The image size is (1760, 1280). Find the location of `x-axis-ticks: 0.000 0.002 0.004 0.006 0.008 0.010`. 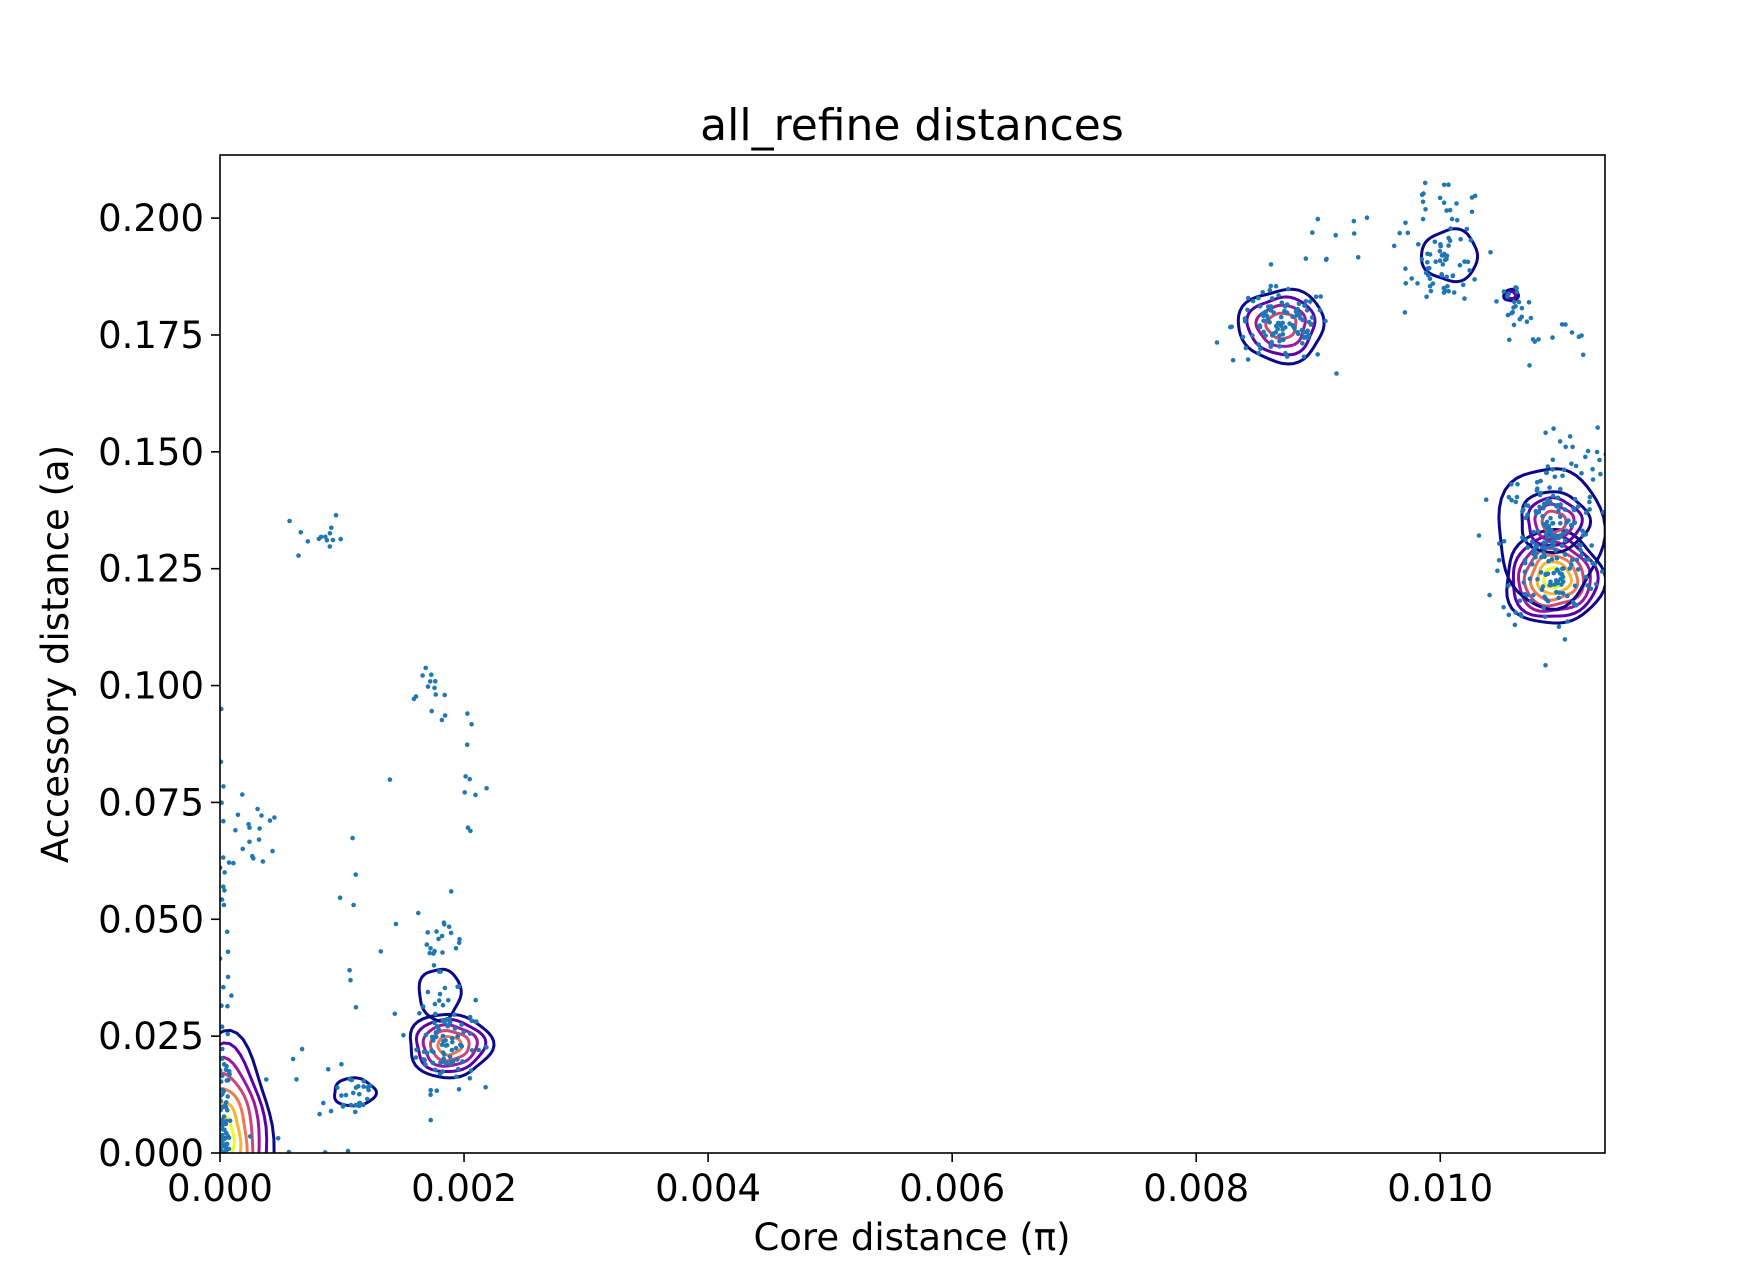

x-axis-ticks: 0.000 0.002 0.004 0.006 0.008 0.010 is located at coordinates (830, 1181).